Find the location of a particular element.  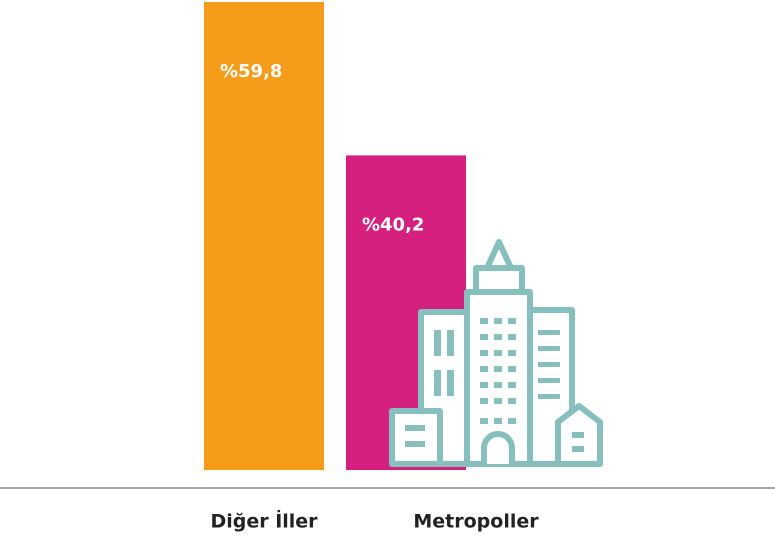

bar is located at coordinates (264, 236).